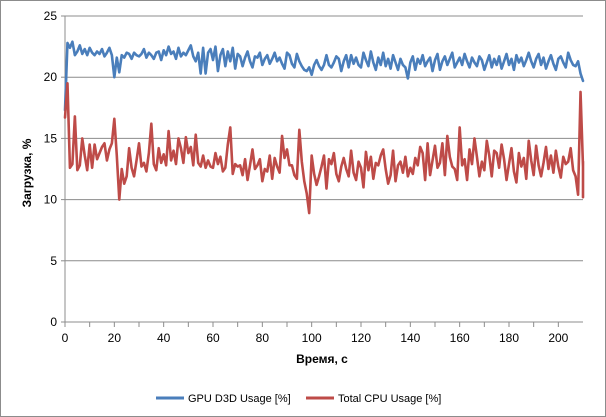 The image size is (606, 417). Describe the element at coordinates (164, 338) in the screenshot. I see `x-tick-label: 40` at that location.